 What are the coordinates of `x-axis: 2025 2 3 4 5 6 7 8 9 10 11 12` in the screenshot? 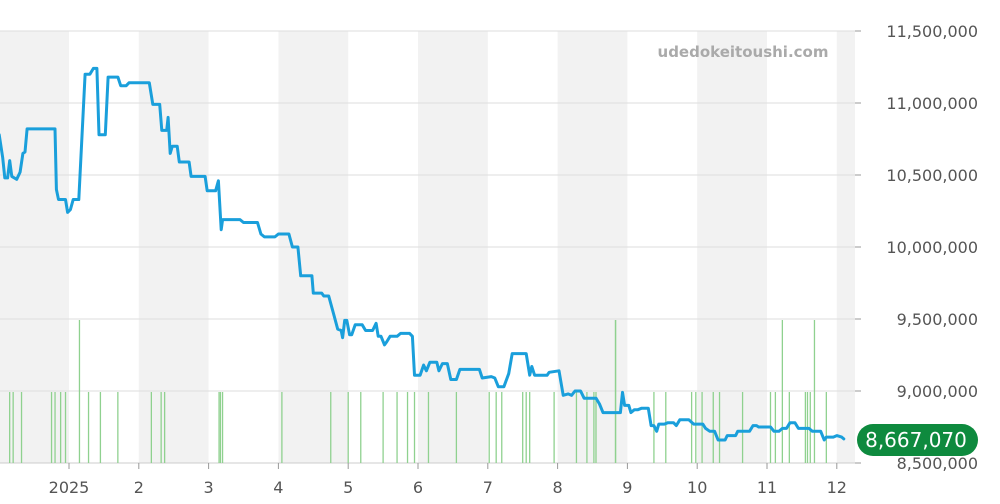 It's located at (448, 480).